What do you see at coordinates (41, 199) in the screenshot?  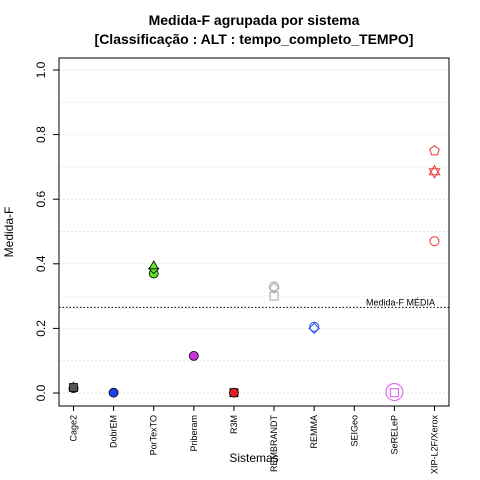 I see `y-tick-label: 0.6` at bounding box center [41, 199].